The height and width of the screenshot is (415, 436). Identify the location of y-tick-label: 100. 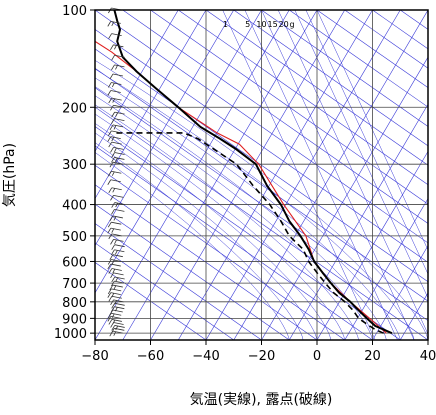
(74, 11).